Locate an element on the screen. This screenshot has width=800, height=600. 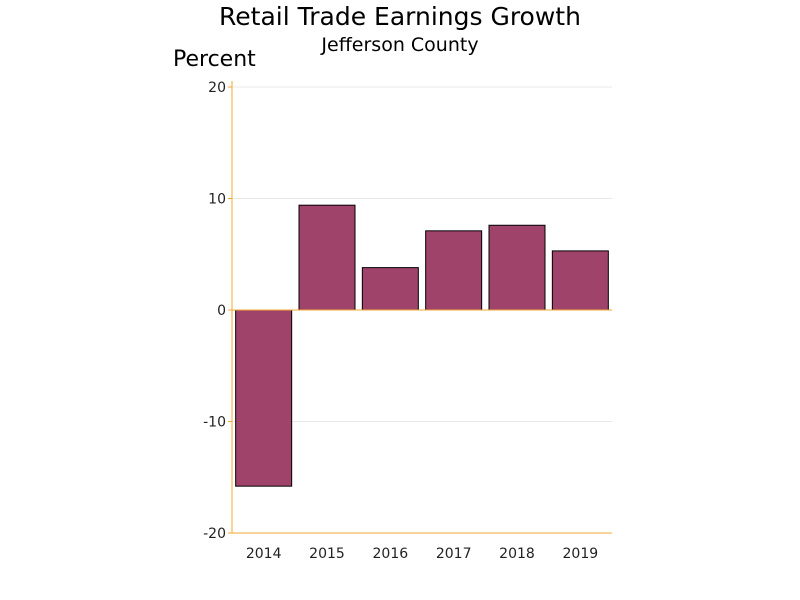
bar-2015 is located at coordinates (327, 257).